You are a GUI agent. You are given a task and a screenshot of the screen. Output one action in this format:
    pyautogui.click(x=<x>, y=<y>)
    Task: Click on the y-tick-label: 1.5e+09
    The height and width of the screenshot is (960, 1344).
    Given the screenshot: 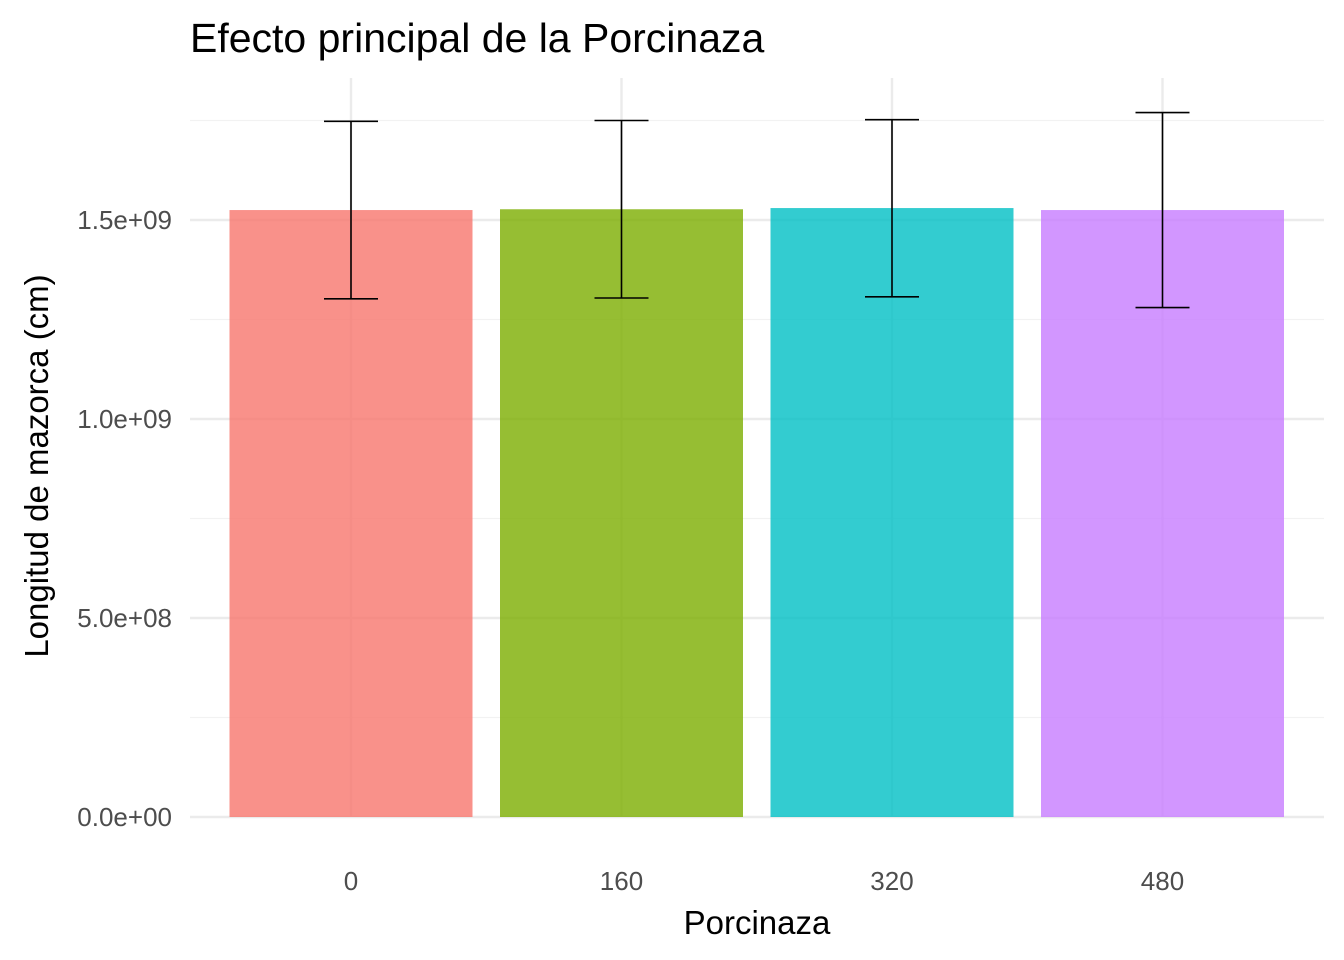 What is the action you would take?
    pyautogui.click(x=124, y=220)
    